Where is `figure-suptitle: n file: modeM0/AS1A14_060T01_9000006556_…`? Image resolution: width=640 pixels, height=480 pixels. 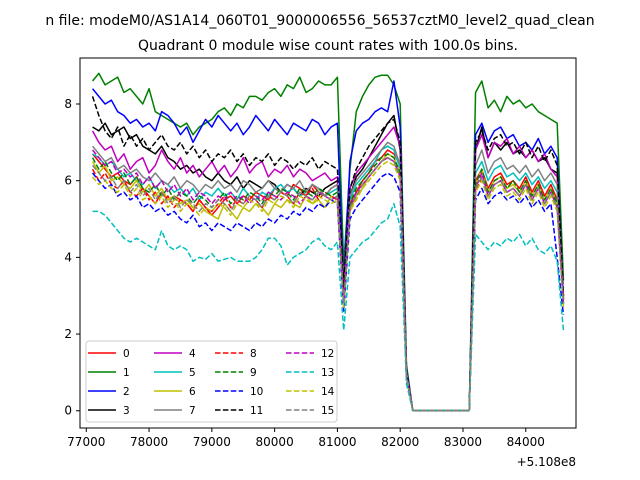 figure-suptitle: n file: modeM0/AS1A14_060T01_9000006556_… is located at coordinates (319, 21).